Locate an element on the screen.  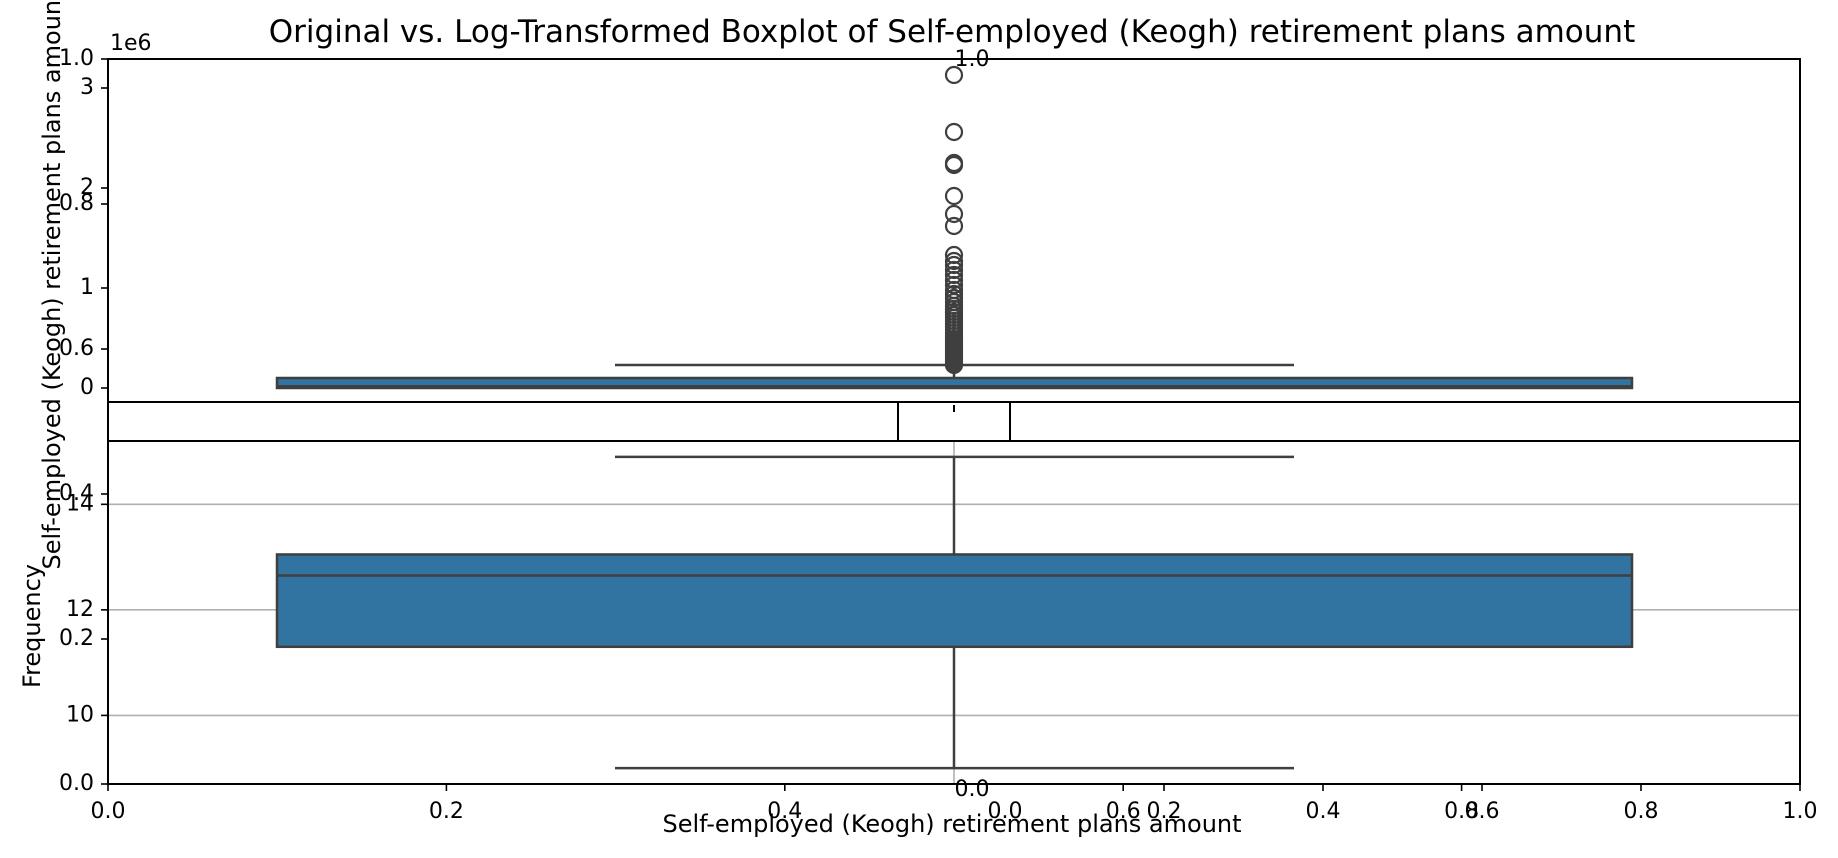
offset-text: 1e6 is located at coordinates (131, 43).